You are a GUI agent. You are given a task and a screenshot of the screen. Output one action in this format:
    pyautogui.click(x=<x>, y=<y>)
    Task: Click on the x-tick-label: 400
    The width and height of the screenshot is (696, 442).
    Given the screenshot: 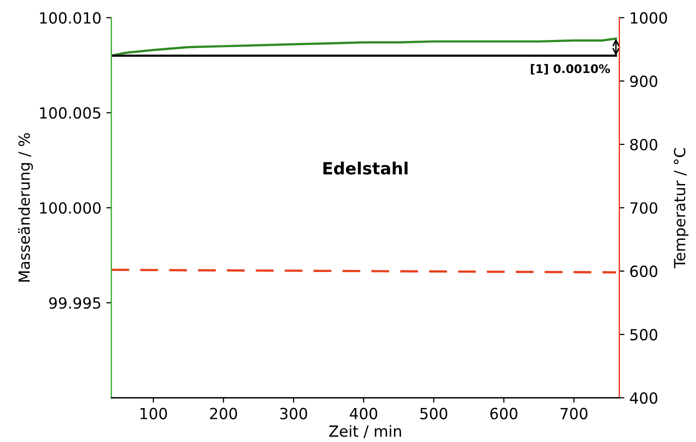 What is the action you would take?
    pyautogui.click(x=364, y=414)
    